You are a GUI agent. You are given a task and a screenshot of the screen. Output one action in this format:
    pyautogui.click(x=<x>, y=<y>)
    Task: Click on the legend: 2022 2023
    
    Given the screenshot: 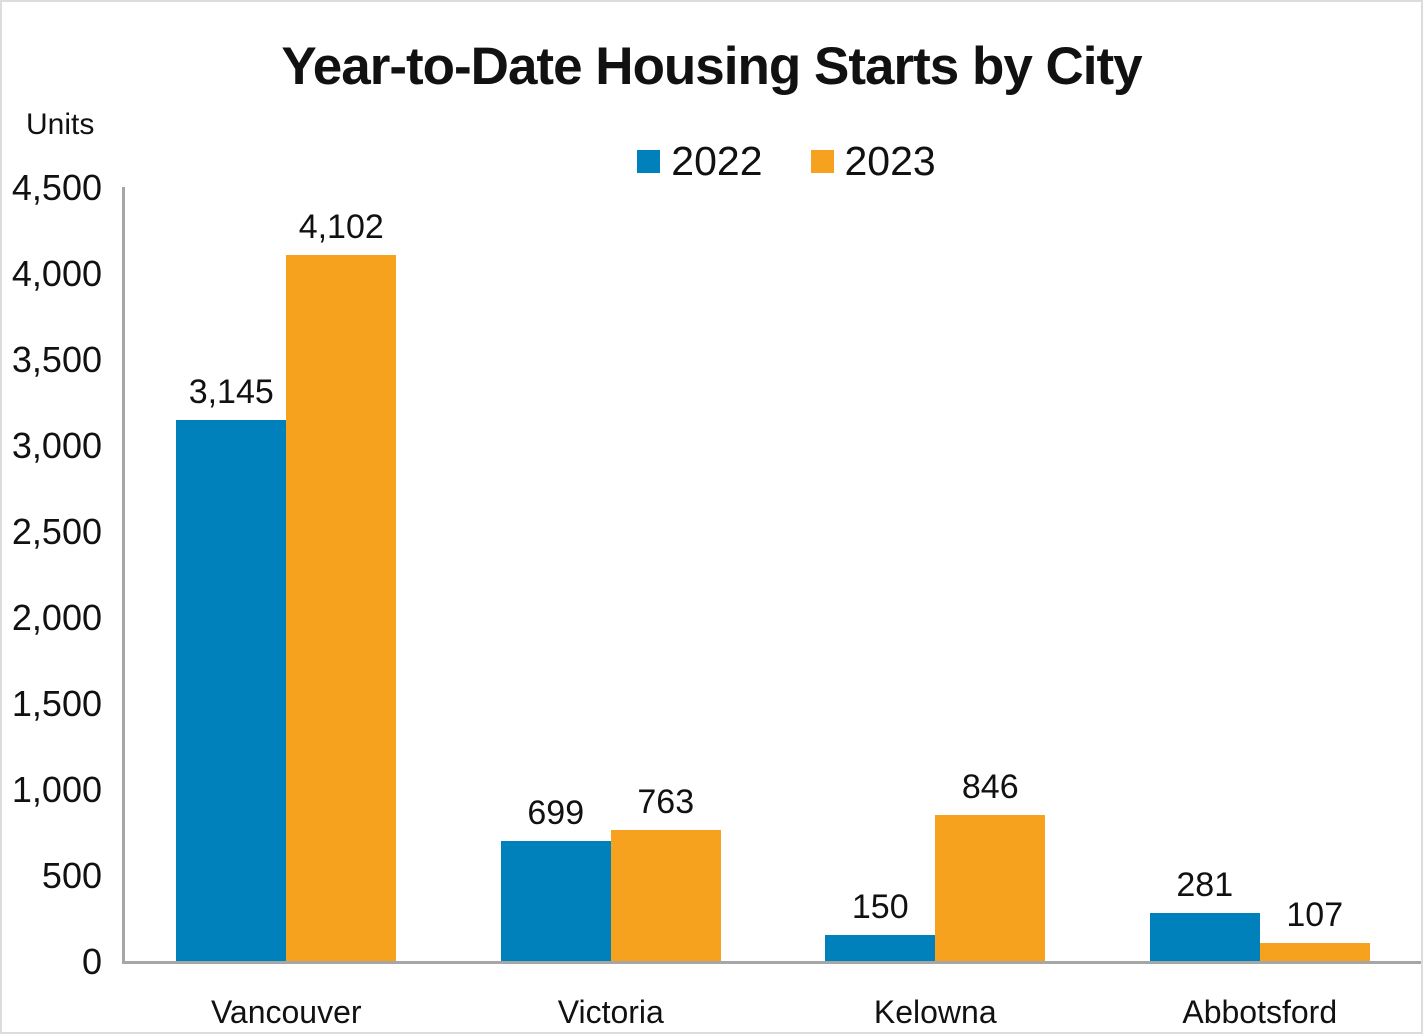 What is the action you would take?
    pyautogui.click(x=711, y=161)
    